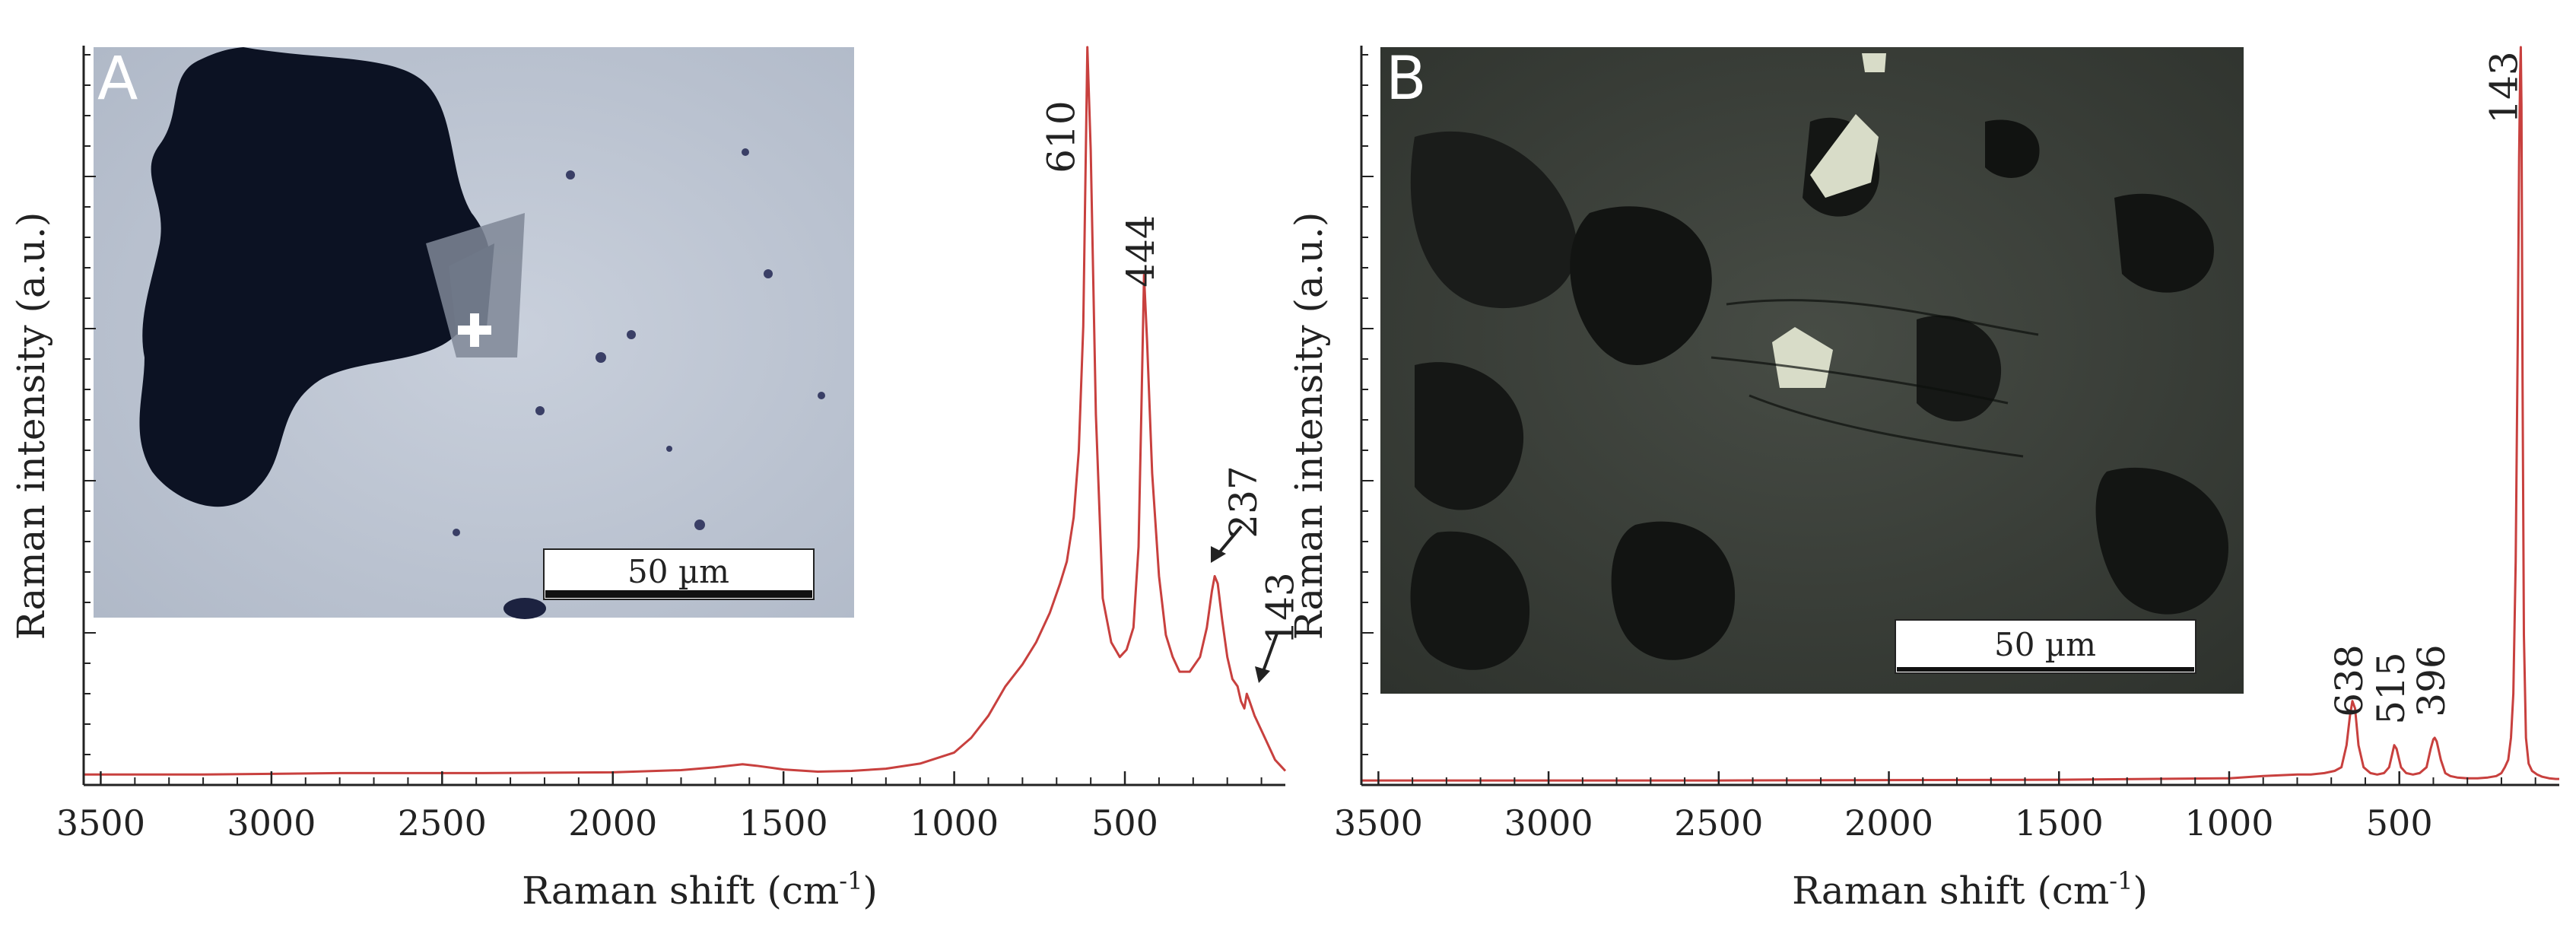 Image resolution: width=2576 pixels, height=931 pixels. Describe the element at coordinates (2391, 688) in the screenshot. I see `panel-b-peak-label-515: 515` at that location.